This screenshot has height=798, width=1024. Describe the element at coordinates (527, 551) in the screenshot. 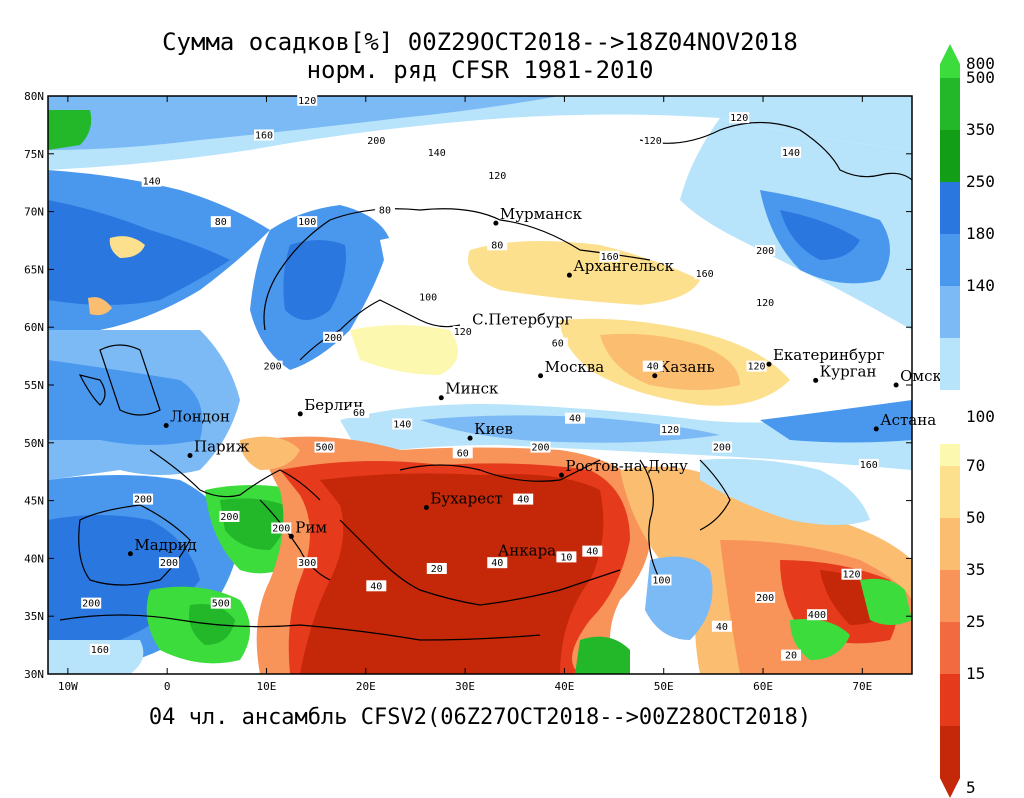

I see `city-label: Анкара` at that location.